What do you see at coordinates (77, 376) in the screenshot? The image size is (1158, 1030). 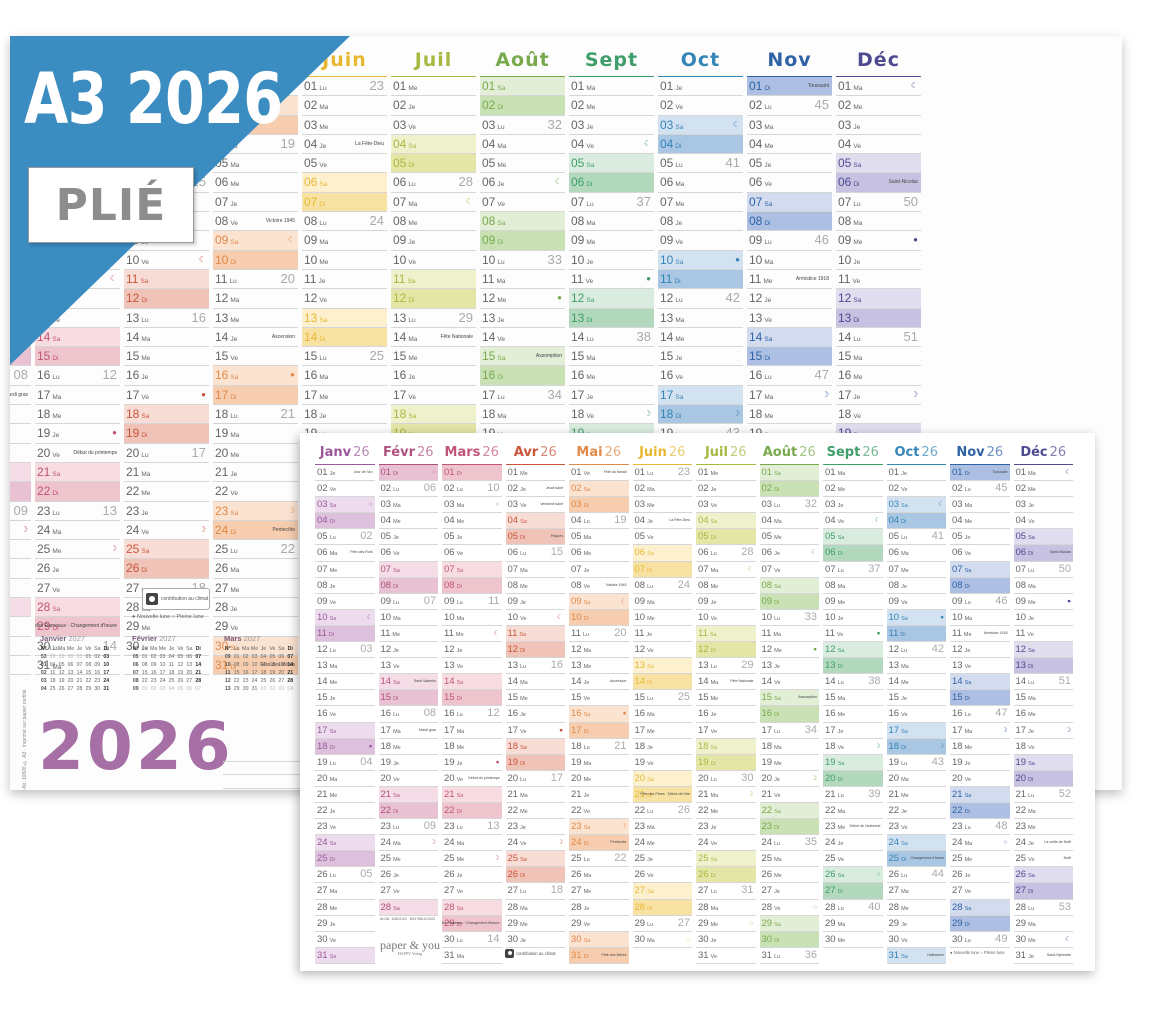 I see `day-row: 16 Lu 12` at bounding box center [77, 376].